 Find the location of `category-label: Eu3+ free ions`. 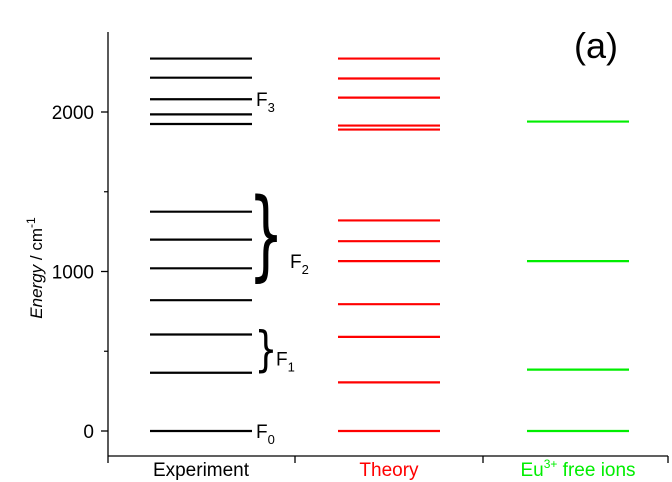

category-label: Eu3+ free ions is located at coordinates (577, 469).